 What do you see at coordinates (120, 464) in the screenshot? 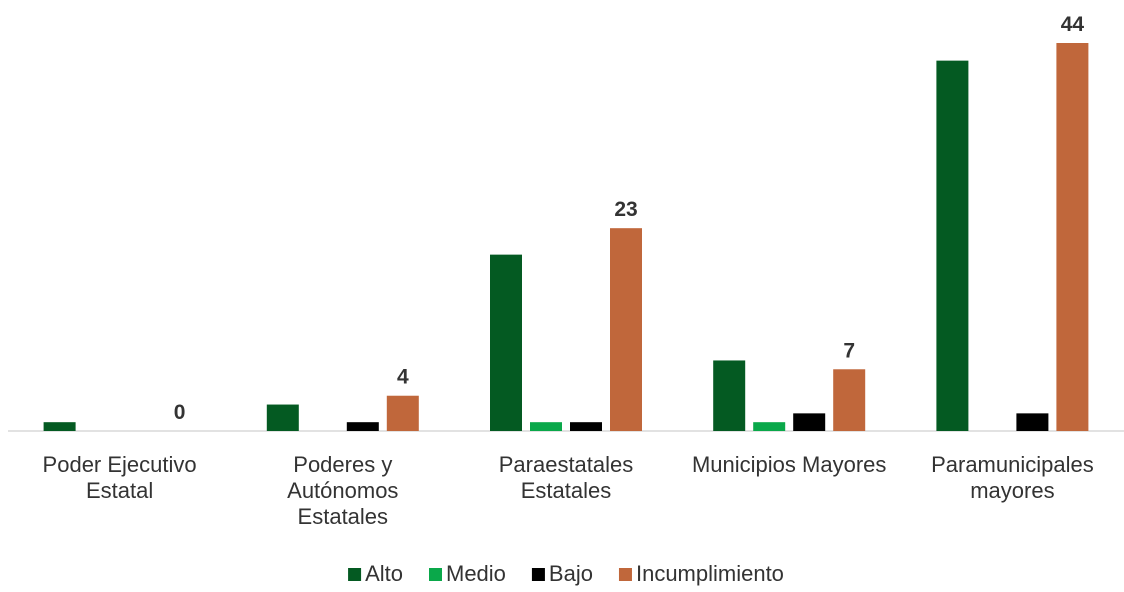
I see `label-line: Poder Ejecutivo` at bounding box center [120, 464].